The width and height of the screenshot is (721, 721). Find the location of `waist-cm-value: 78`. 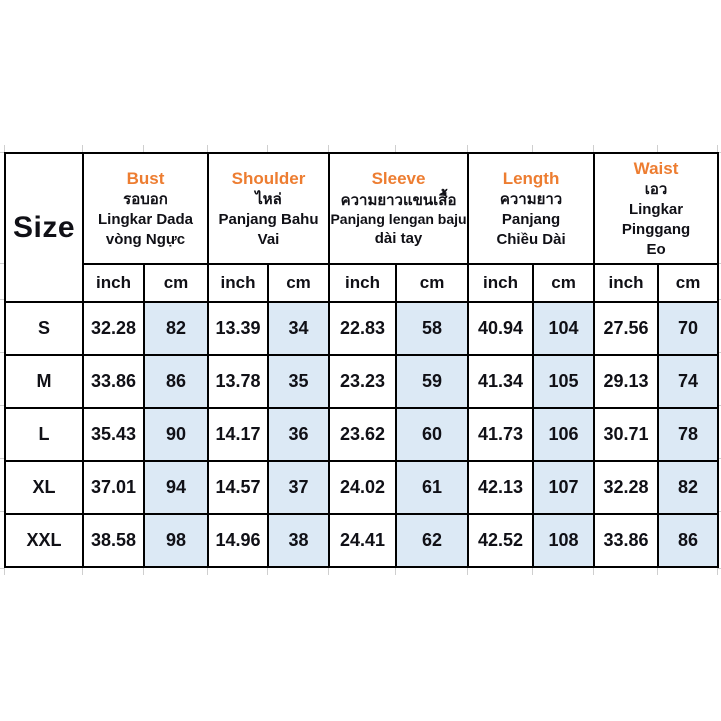

waist-cm-value: 78 is located at coordinates (688, 434).